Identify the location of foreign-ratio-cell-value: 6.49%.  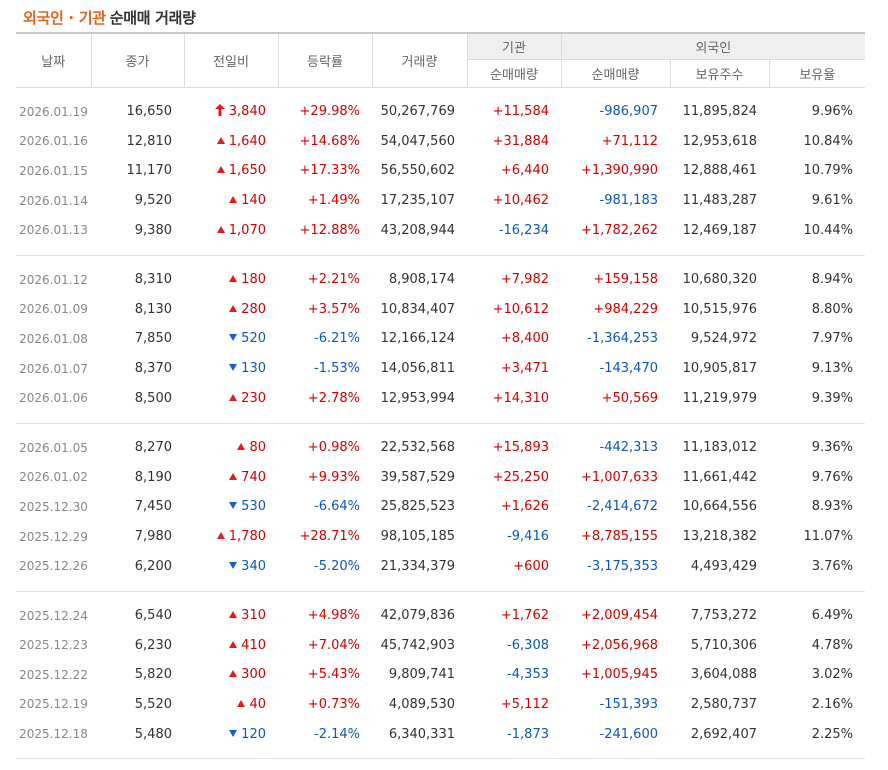
(832, 616).